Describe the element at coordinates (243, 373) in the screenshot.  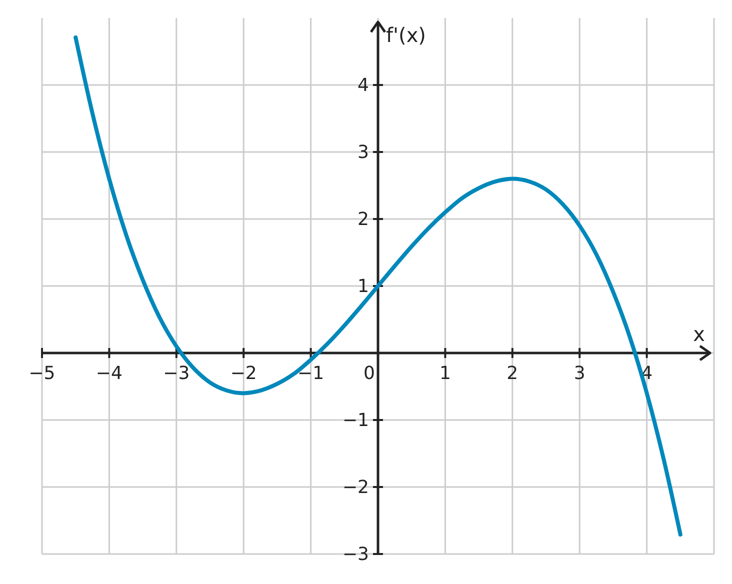
I see `x-tick-label: −2` at that location.